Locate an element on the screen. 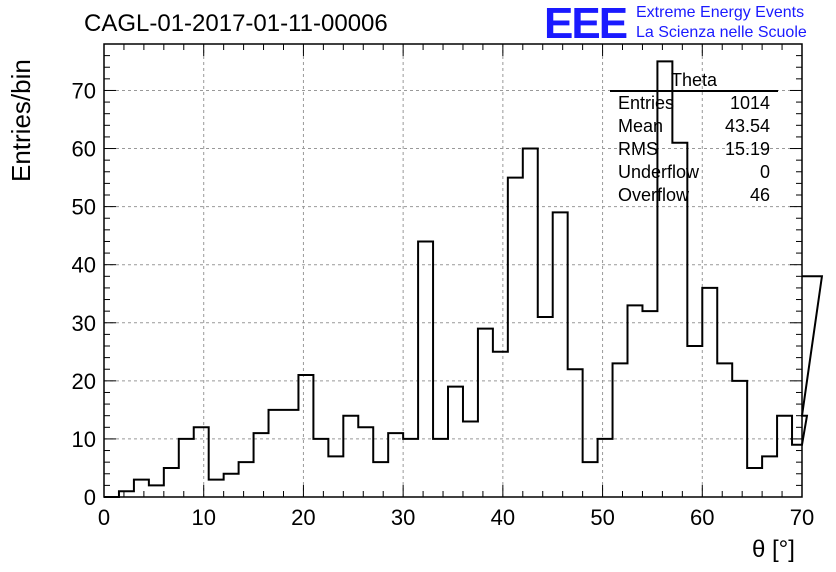 This screenshot has width=836, height=572. x-axis-label: θ [°] is located at coordinates (773, 549).